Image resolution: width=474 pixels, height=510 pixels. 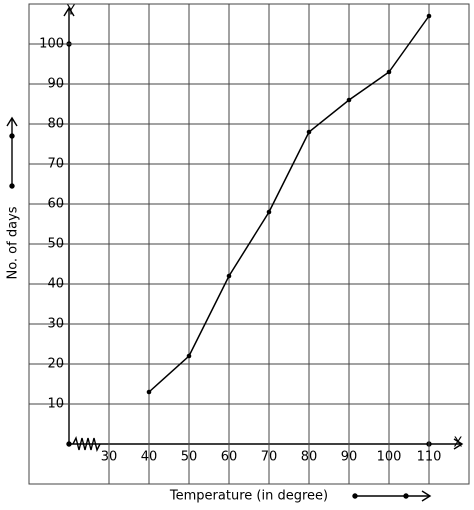 I want to click on y-tick-label: 40, so click(x=55, y=284).